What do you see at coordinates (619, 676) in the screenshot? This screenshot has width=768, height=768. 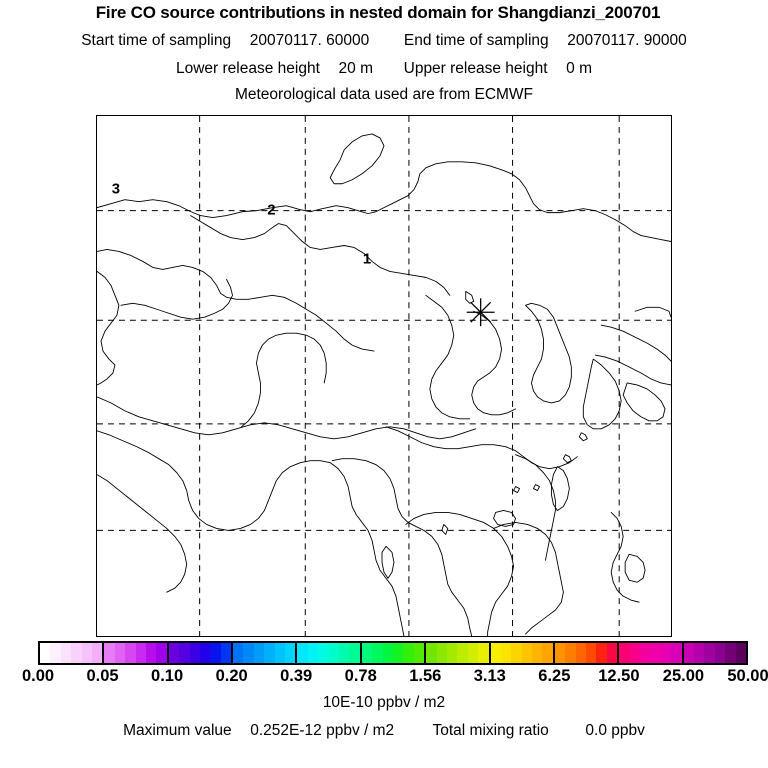 I see `colorbar-tick: 12.50` at bounding box center [619, 676].